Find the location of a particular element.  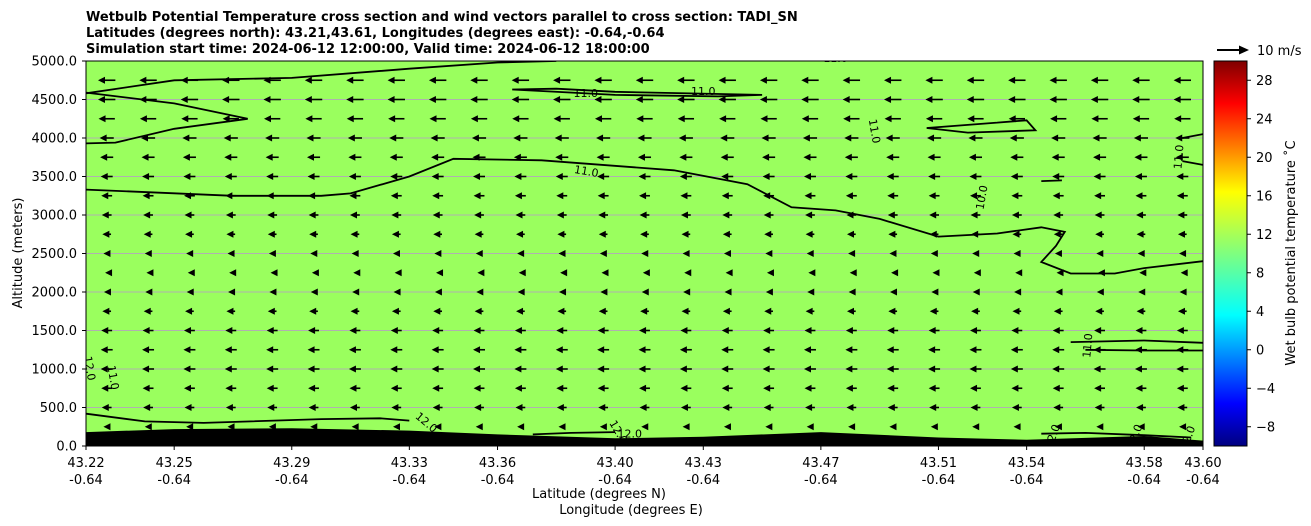

colorbar-tick-label: 20 is located at coordinates (1264, 158).